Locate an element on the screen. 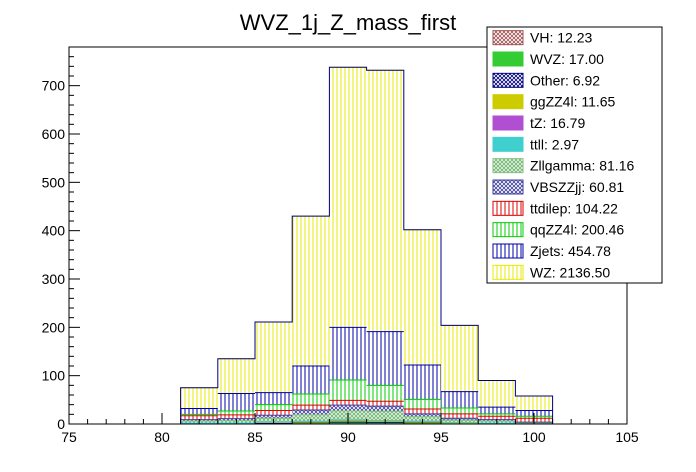 This screenshot has width=696, height=472. y-tick-label: 700 is located at coordinates (54, 86).